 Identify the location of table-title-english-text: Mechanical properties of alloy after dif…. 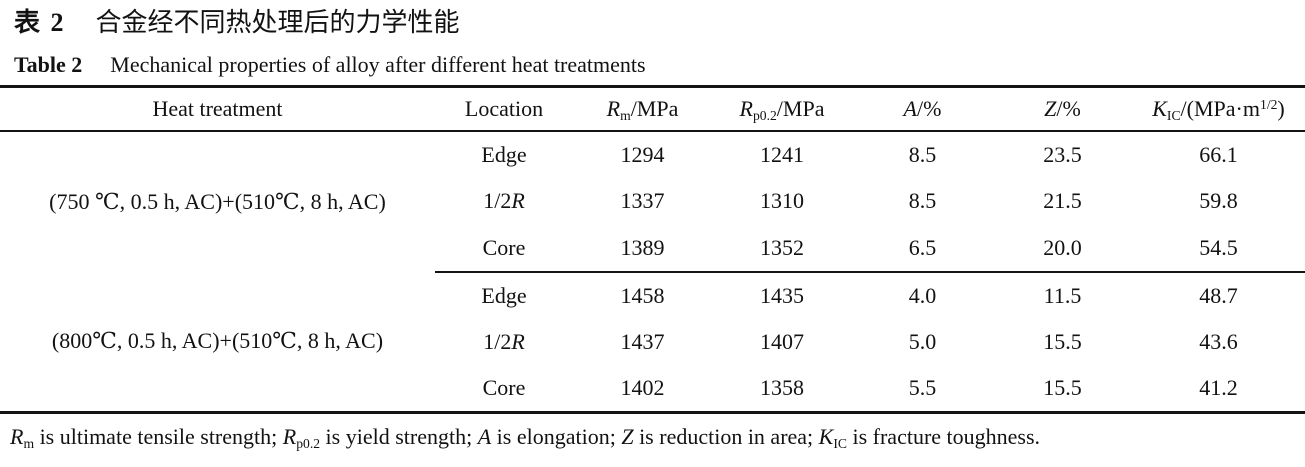
(378, 64).